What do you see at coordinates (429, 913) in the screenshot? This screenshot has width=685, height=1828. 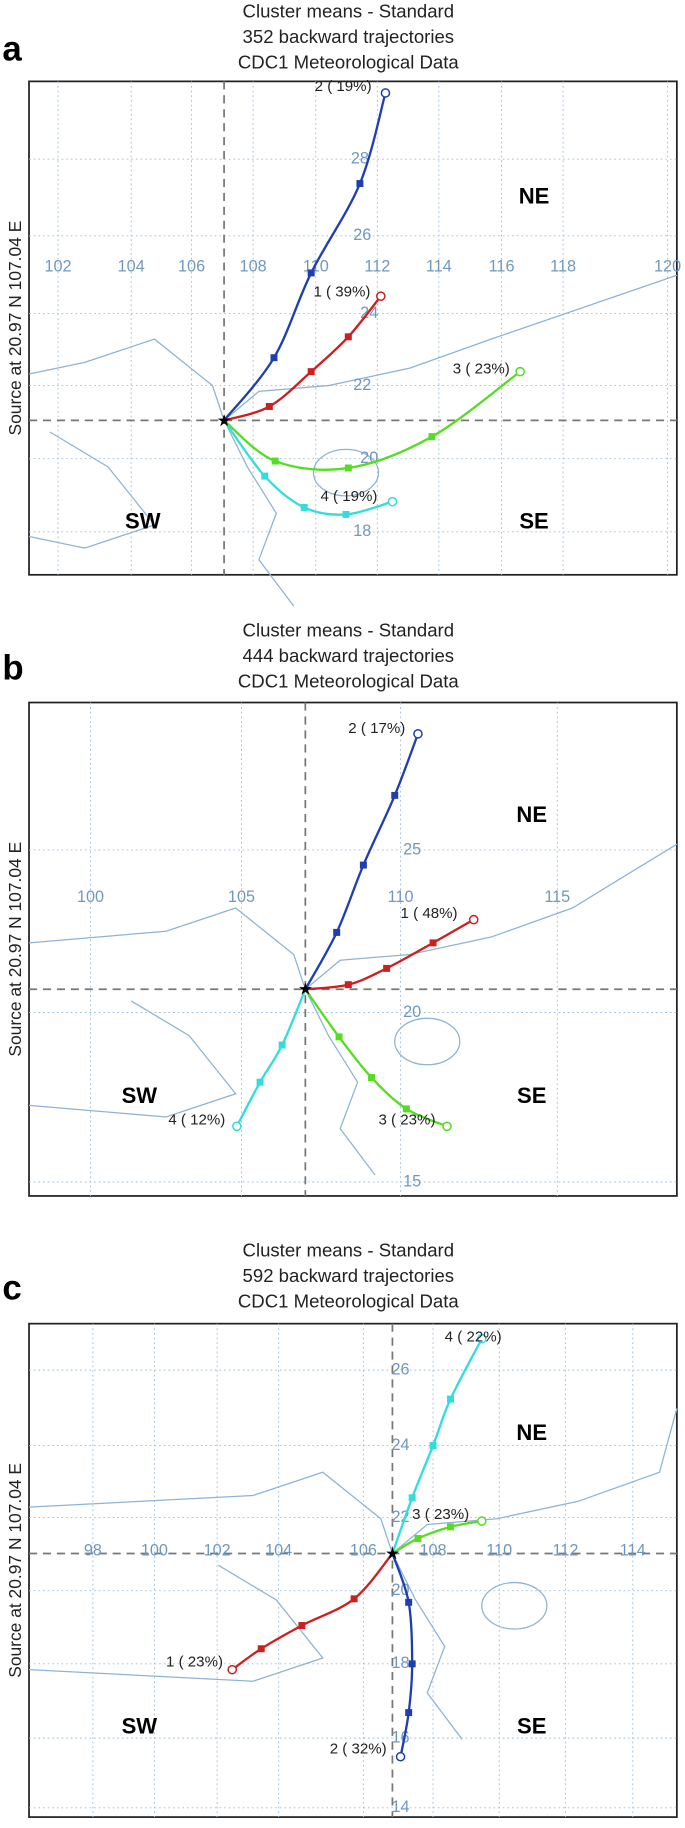 I see `trajectory-label: 1 ( 48%)` at bounding box center [429, 913].